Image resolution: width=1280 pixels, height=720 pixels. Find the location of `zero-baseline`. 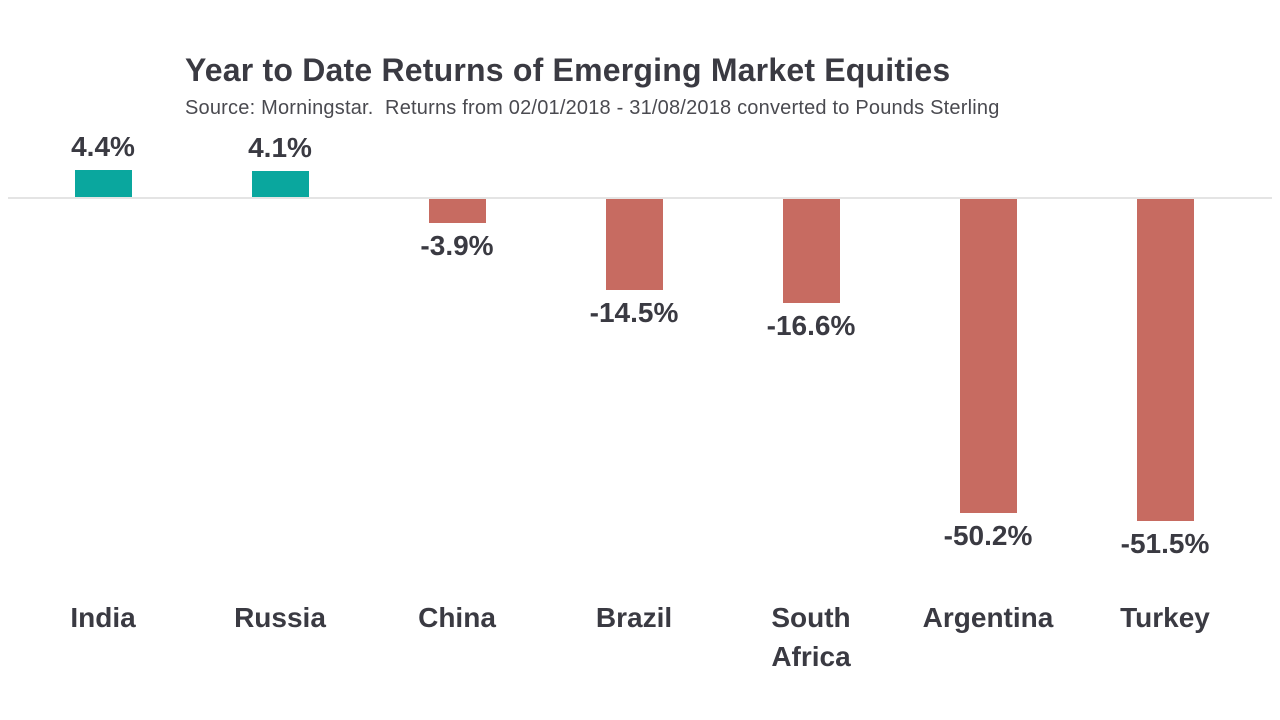

zero-baseline is located at coordinates (640, 198).